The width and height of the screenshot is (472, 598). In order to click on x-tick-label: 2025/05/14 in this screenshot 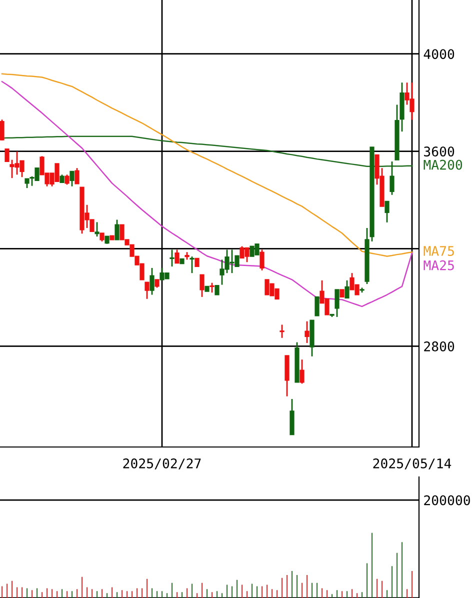, I will do `click(412, 464)`.